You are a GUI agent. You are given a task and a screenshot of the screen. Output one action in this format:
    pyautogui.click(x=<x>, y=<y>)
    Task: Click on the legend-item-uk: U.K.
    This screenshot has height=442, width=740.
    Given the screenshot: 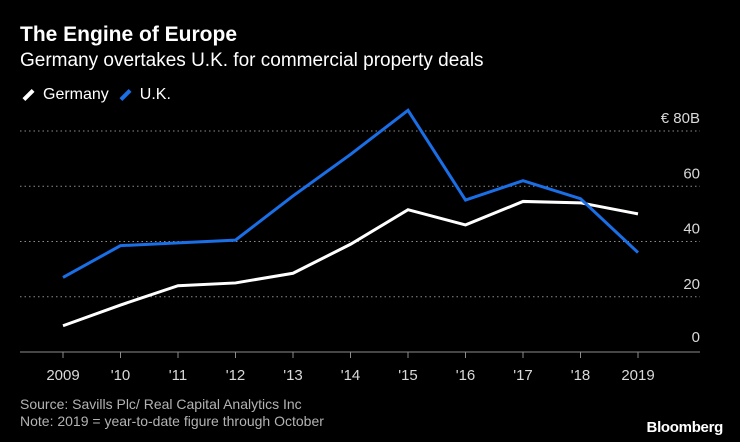 What is the action you would take?
    pyautogui.click(x=145, y=95)
    